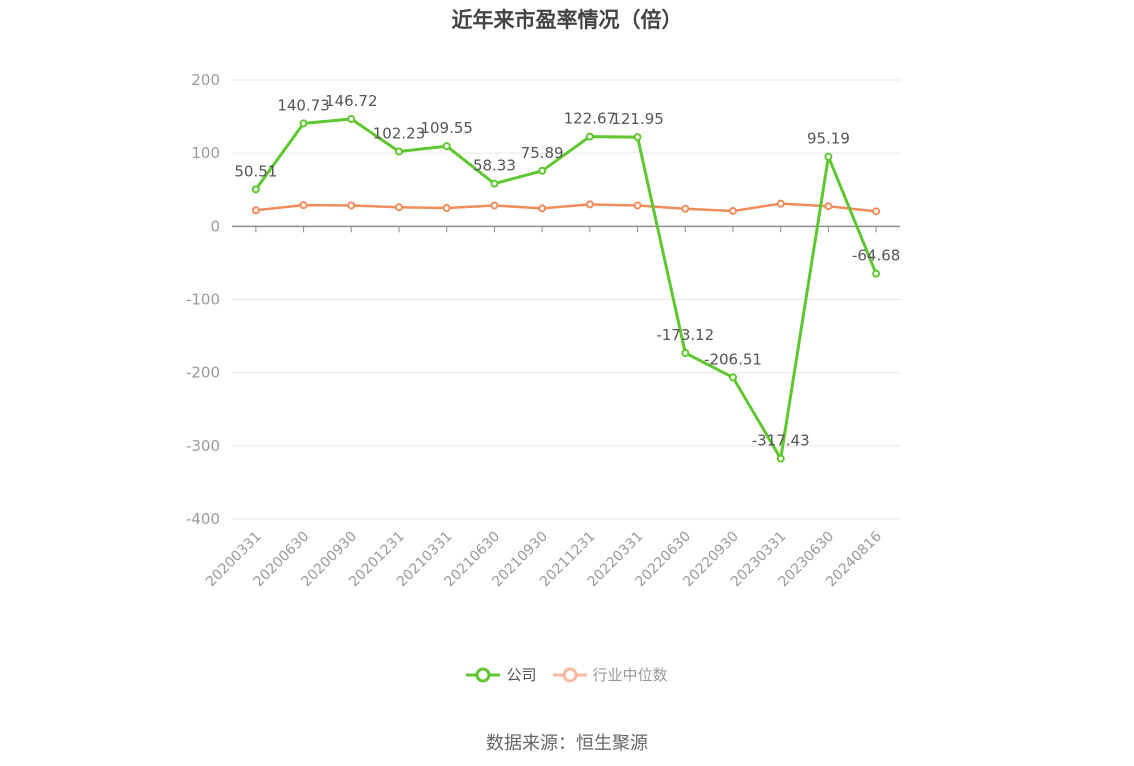 The width and height of the screenshot is (1134, 766). I want to click on company-data-label: 102.23, so click(399, 134).